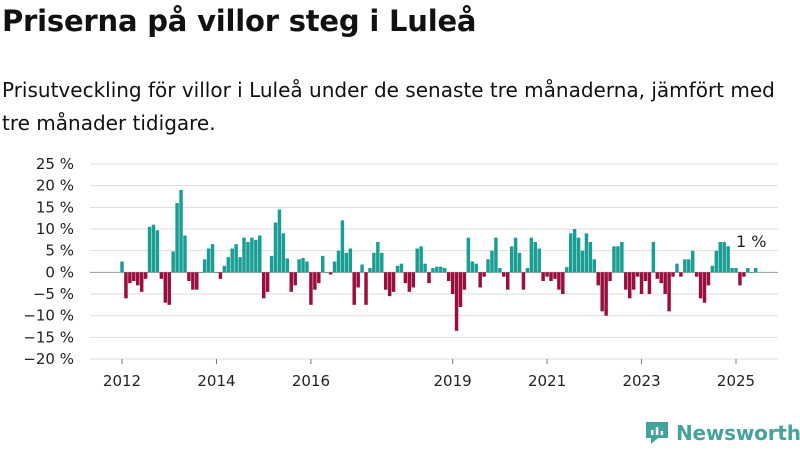 The width and height of the screenshot is (800, 450). I want to click on latest-value-label: 1 %, so click(751, 241).